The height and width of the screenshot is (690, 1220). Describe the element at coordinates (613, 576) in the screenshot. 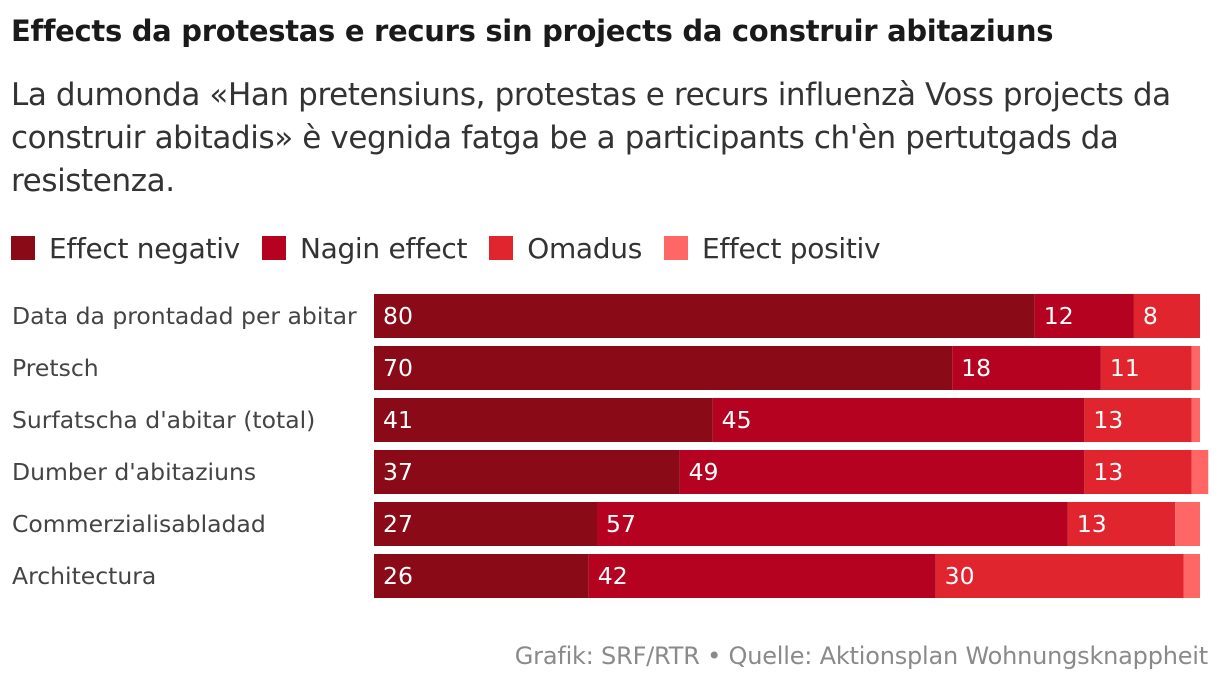

I see `data-label-nagin-effect-architectura: 42` at that location.